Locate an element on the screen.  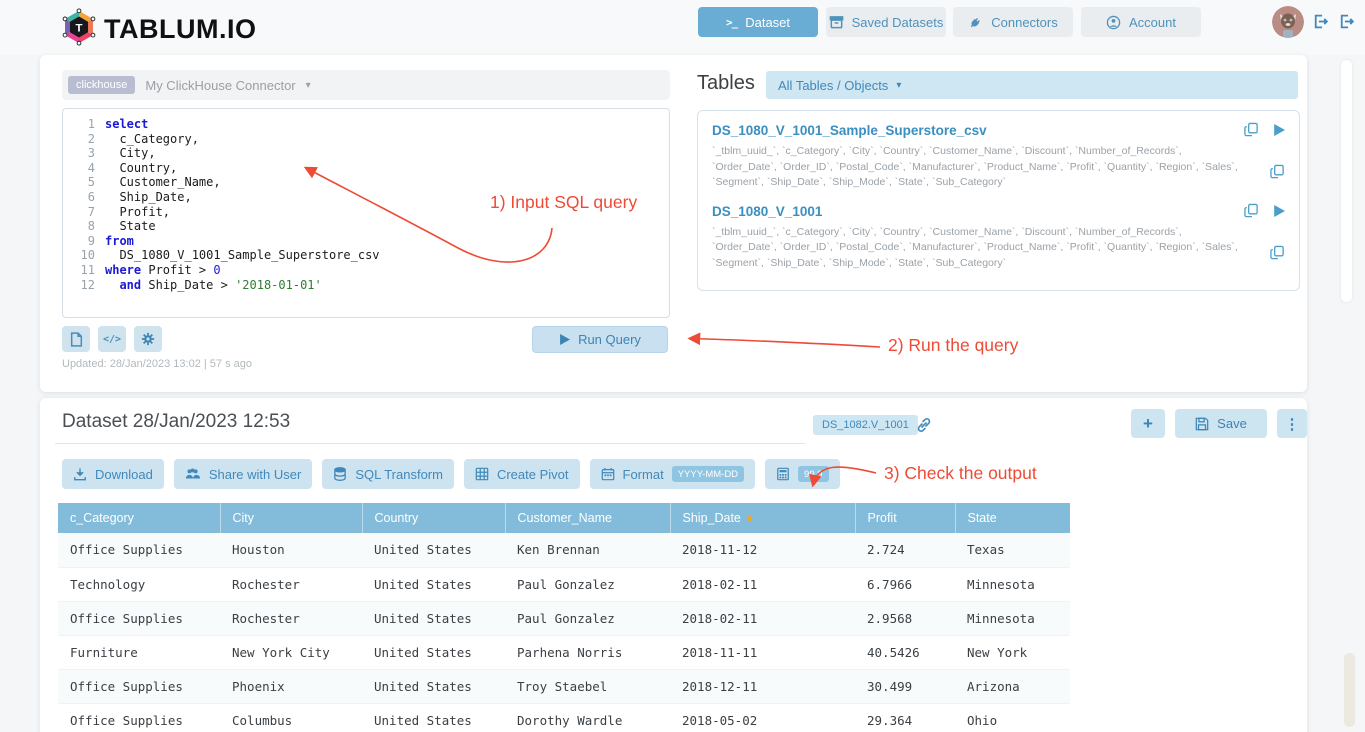
tab-saved-datasets: Saved Datasets is located at coordinates (886, 22).